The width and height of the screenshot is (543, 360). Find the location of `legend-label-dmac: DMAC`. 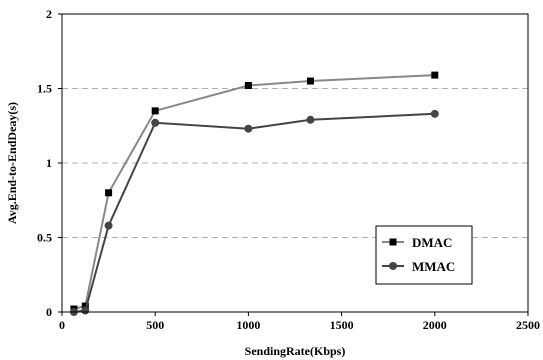

legend-label-dmac: DMAC is located at coordinates (432, 242).